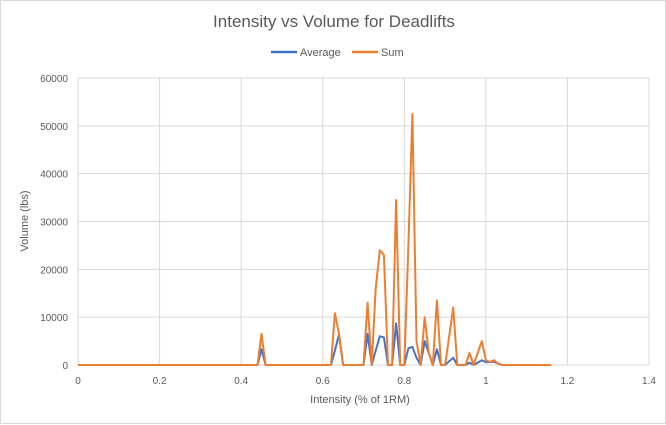 Image resolution: width=666 pixels, height=425 pixels. What do you see at coordinates (649, 381) in the screenshot?
I see `x-tick-label: 1.4` at bounding box center [649, 381].